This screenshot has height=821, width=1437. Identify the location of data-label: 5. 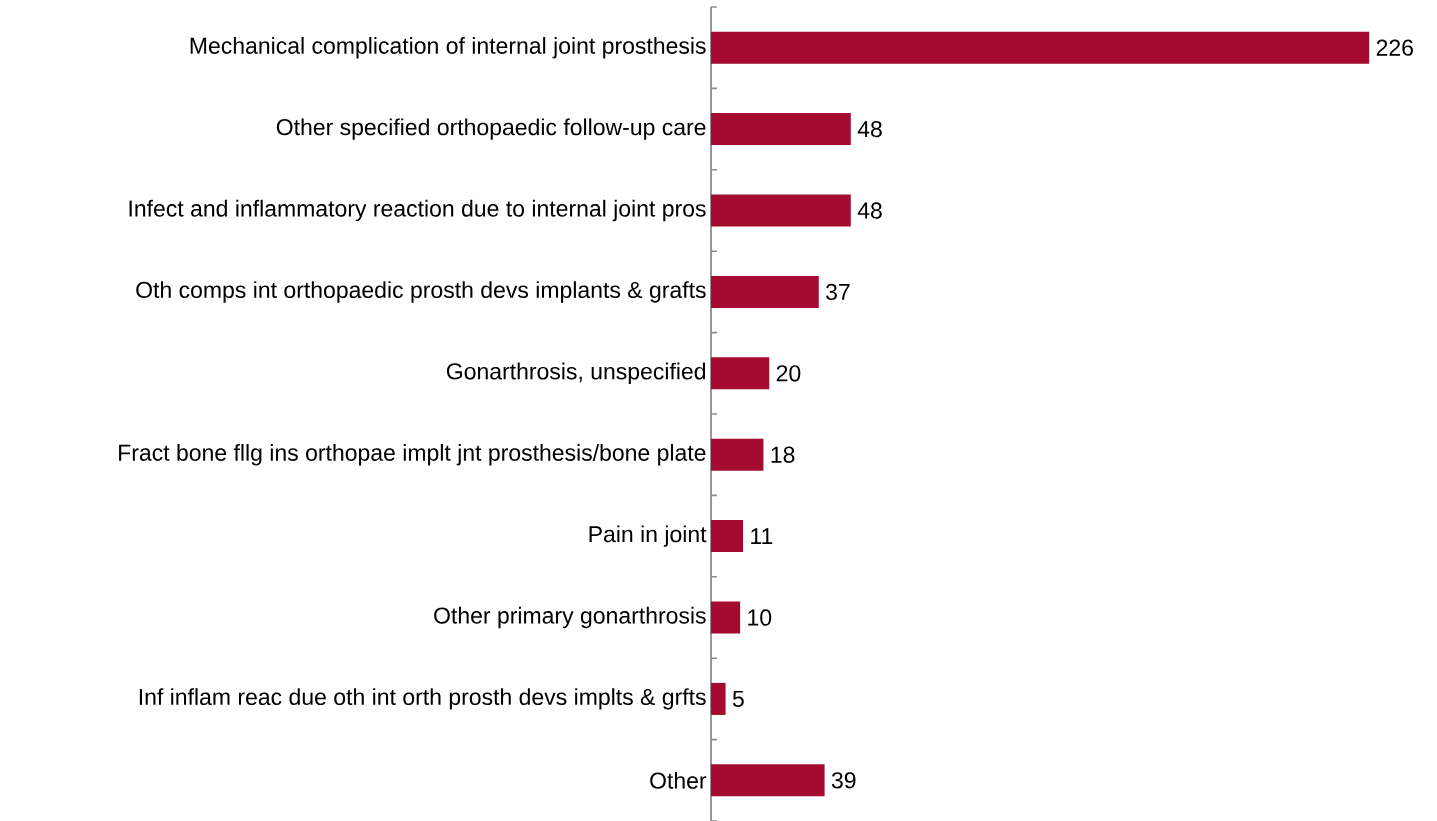
(738, 698).